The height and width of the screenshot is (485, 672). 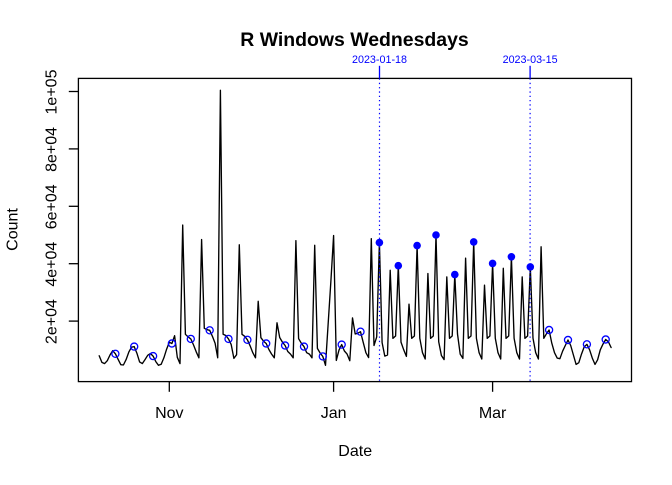 What do you see at coordinates (52, 91) in the screenshot?
I see `svg-text: 1e+05` at bounding box center [52, 91].